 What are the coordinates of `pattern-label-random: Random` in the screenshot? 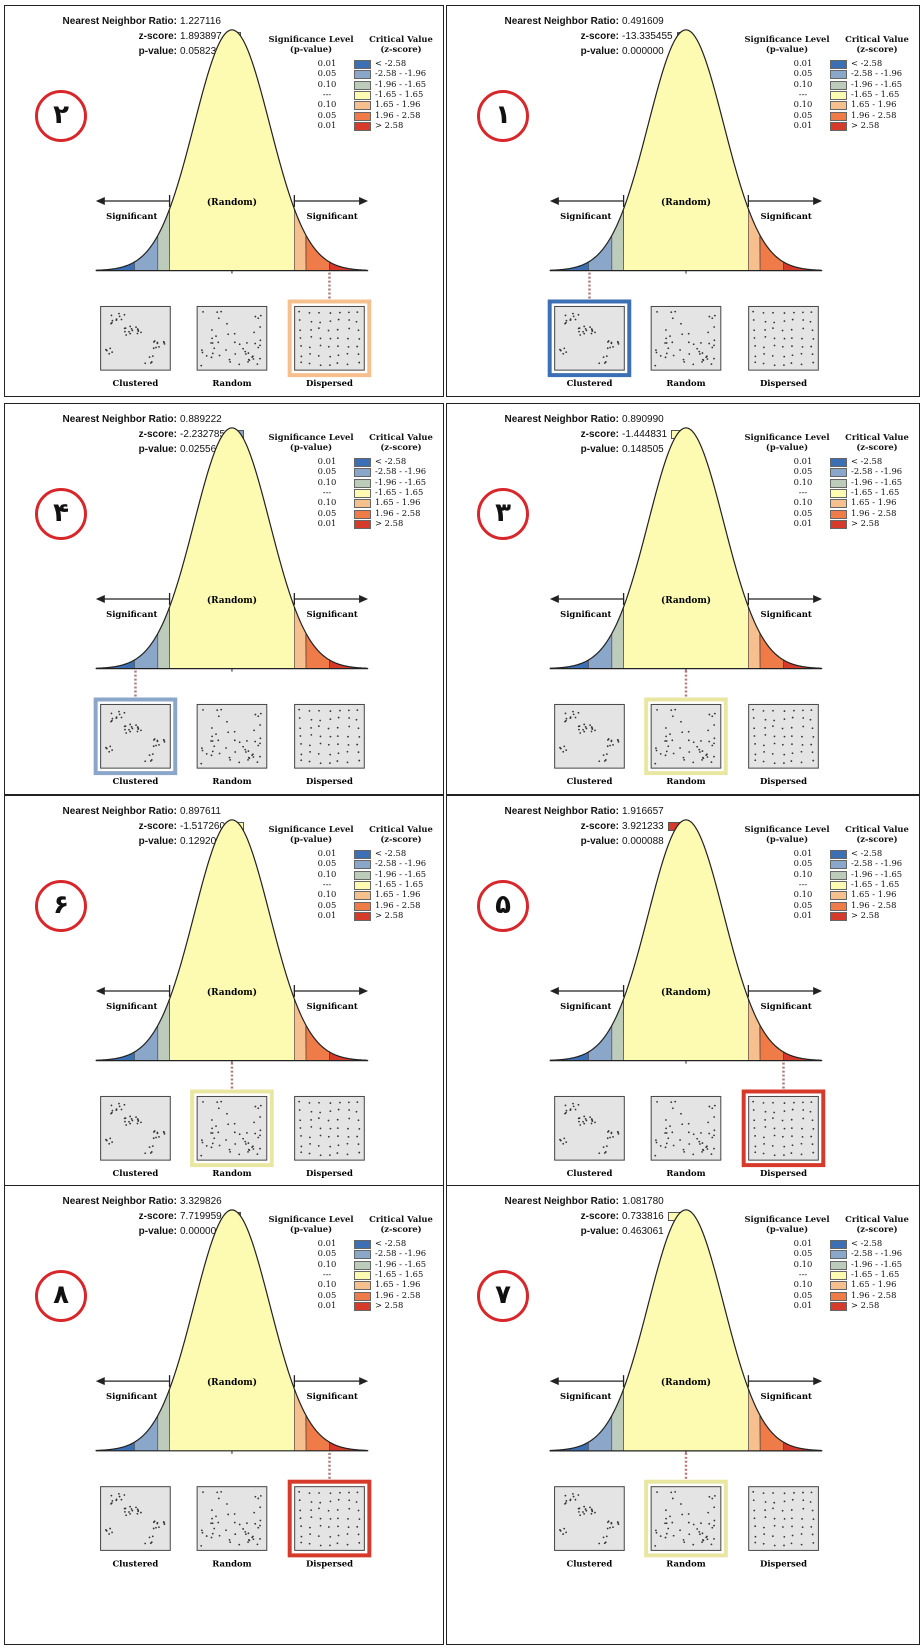 It's located at (231, 781).